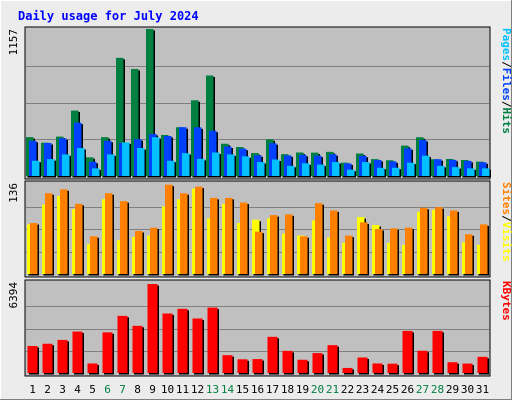  Describe the element at coordinates (506, 121) in the screenshot. I see `legend-item-4: Hits` at that location.